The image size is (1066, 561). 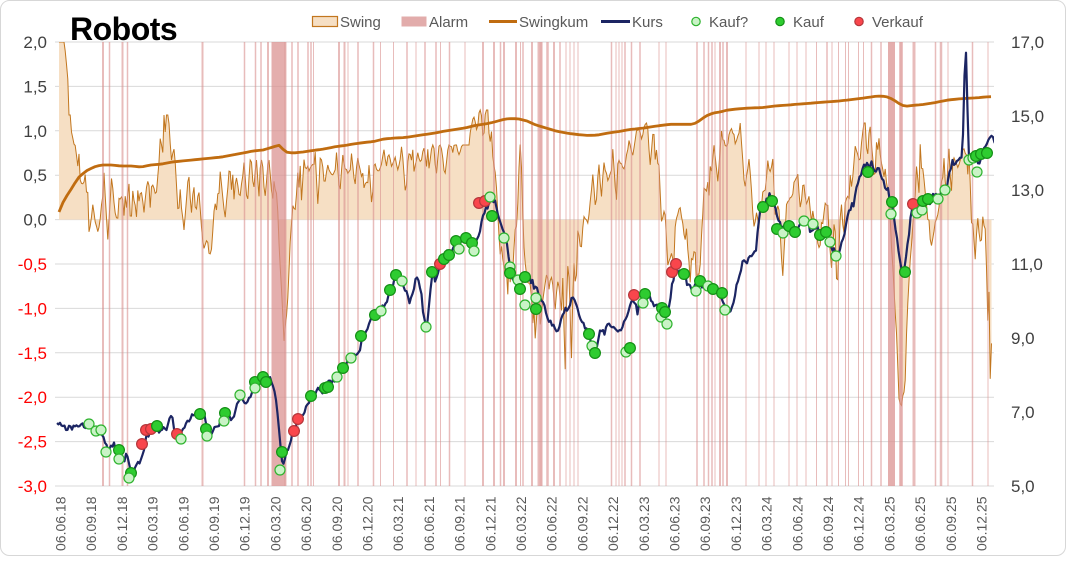 I want to click on svg-text: 06.06.23, so click(x=675, y=523).